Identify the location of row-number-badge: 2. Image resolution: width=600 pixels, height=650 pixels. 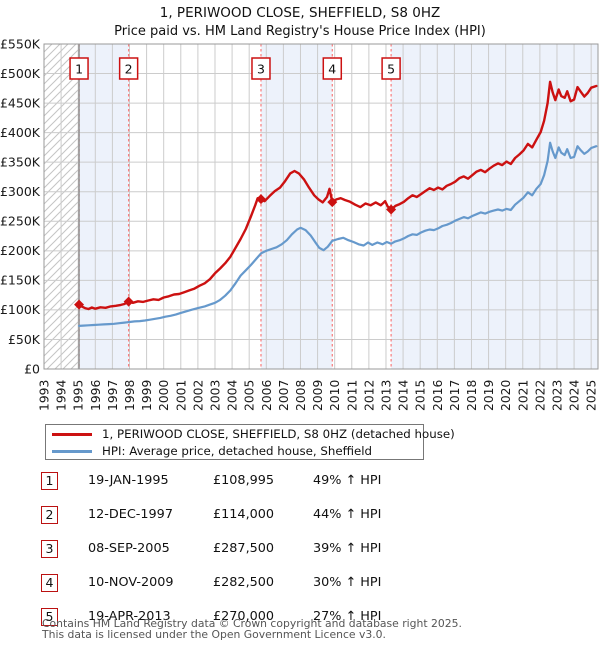
(49, 515).